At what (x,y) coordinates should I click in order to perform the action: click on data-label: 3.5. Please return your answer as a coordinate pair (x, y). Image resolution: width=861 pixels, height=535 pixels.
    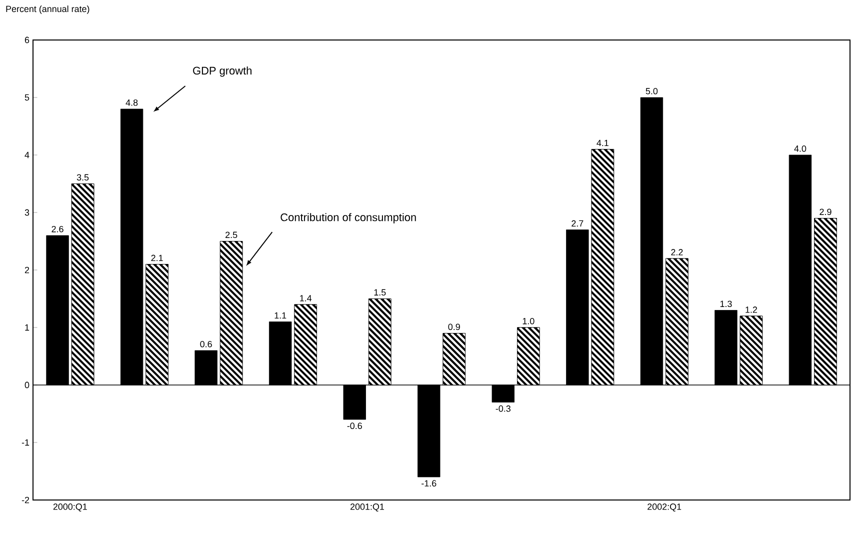
    Looking at the image, I should click on (82, 177).